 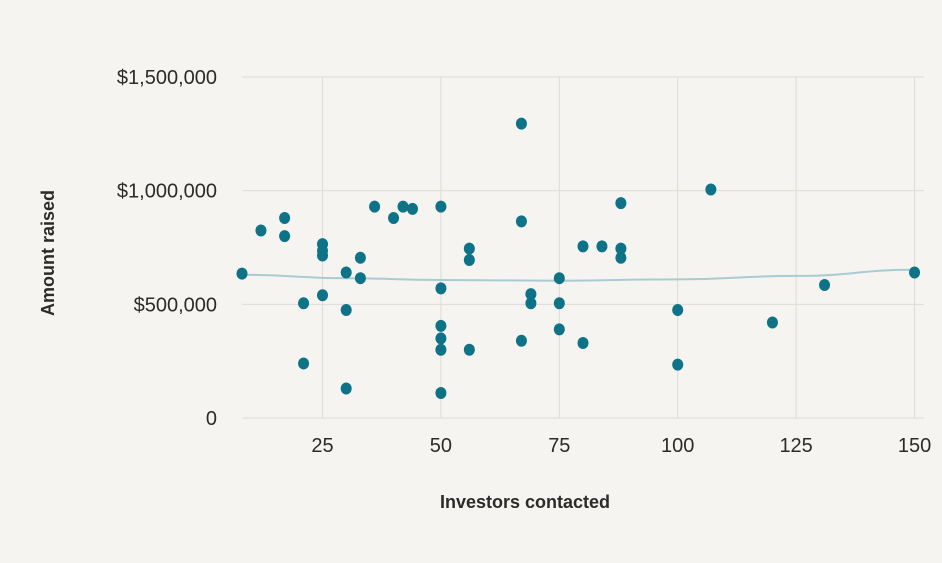 I want to click on x-tick-label: 100, so click(x=677, y=446).